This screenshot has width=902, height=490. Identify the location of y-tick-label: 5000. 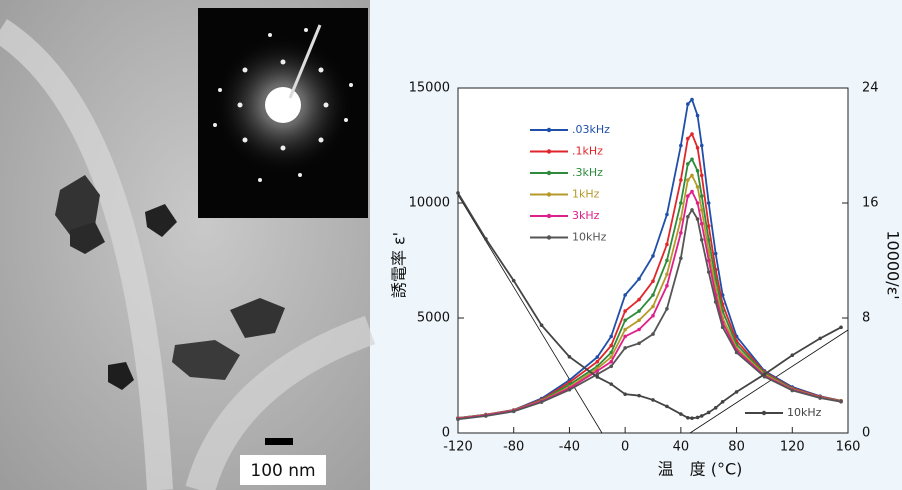
(433, 318).